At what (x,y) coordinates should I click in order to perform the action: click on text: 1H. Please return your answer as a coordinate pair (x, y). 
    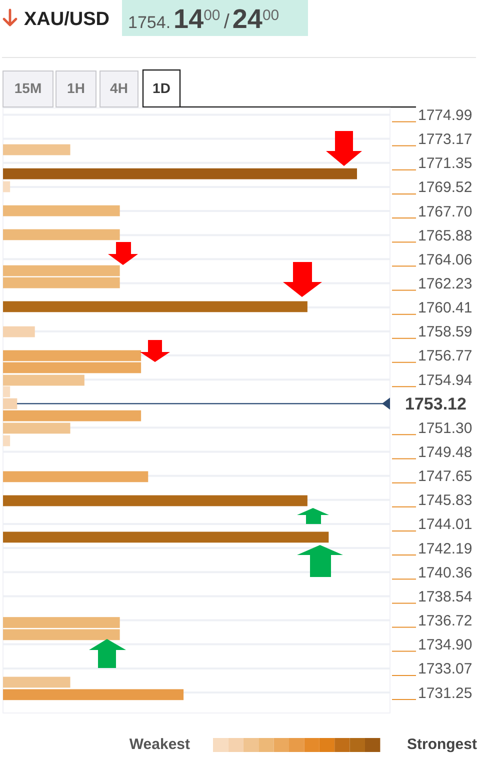
    Looking at the image, I should click on (76, 88).